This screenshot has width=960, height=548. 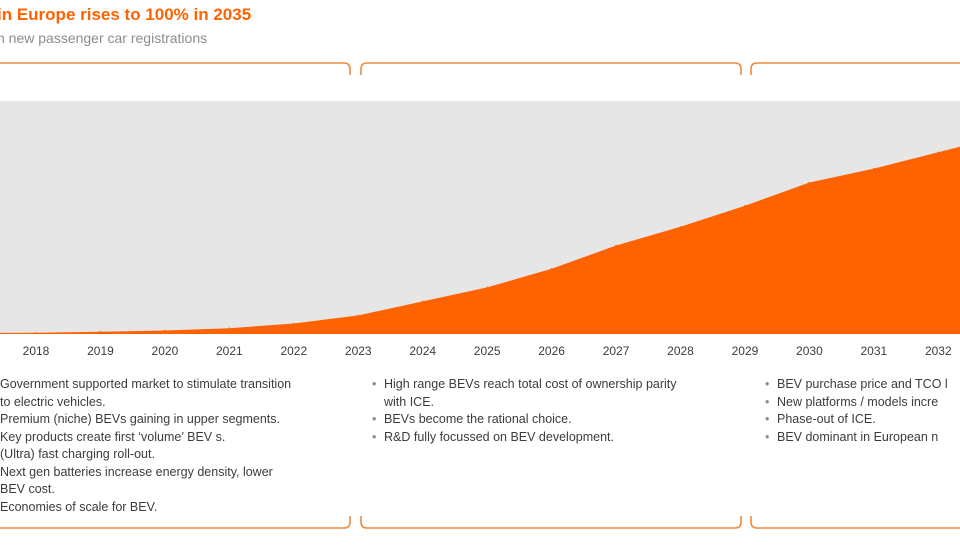 What do you see at coordinates (104, 38) in the screenshot?
I see `chart-subtitle: n new passenger car registrations` at bounding box center [104, 38].